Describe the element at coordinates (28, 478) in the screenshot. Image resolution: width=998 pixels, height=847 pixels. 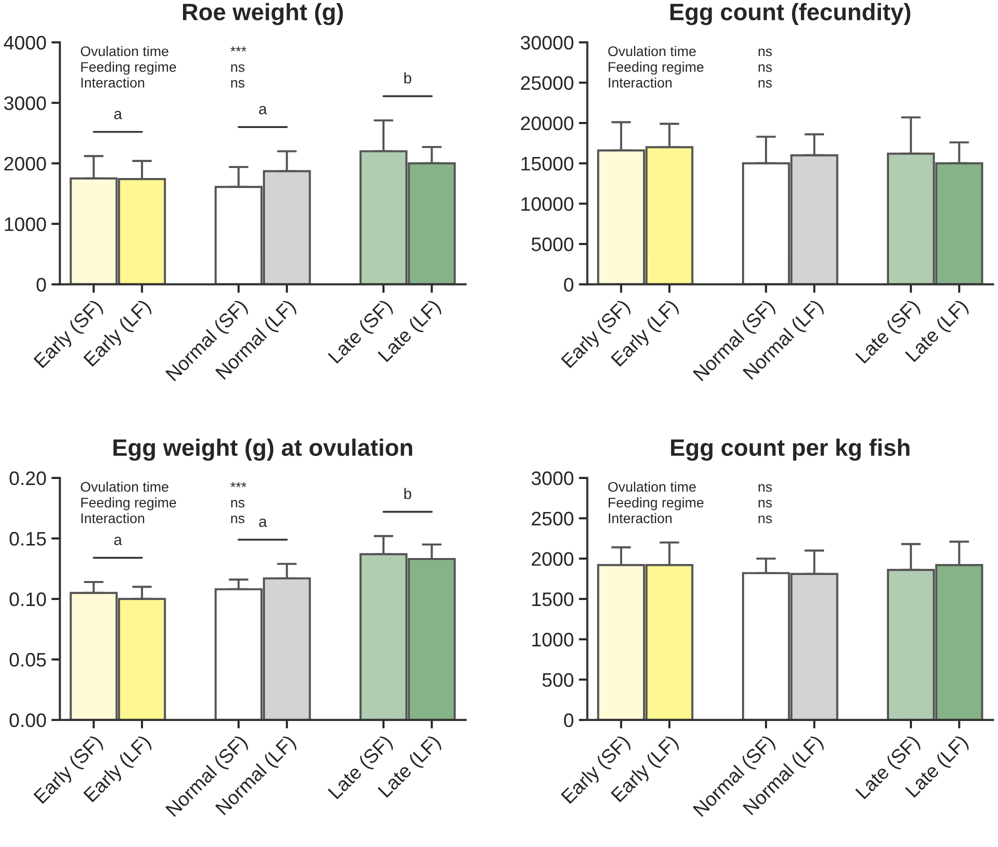
I see `y-tick-label: 0.20` at that location.